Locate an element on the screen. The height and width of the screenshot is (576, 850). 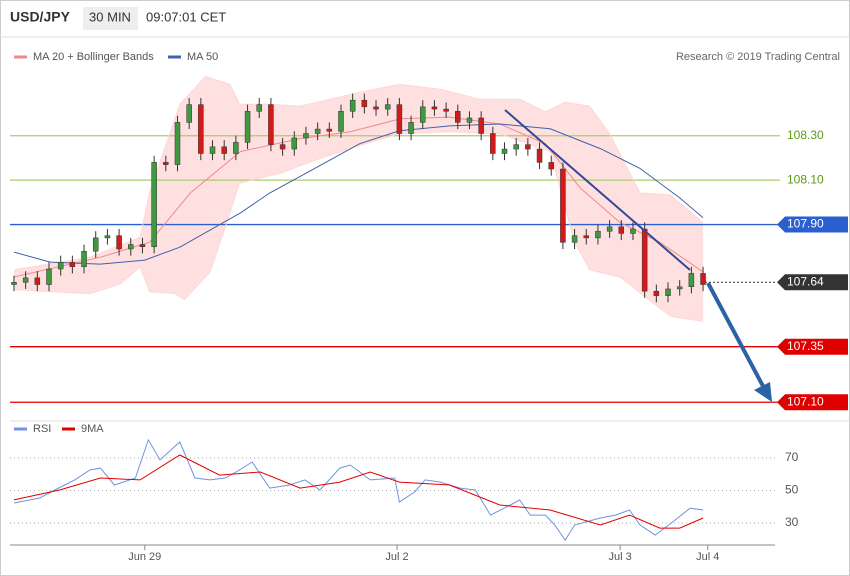
forecast-arrow is located at coordinates (736, 335).